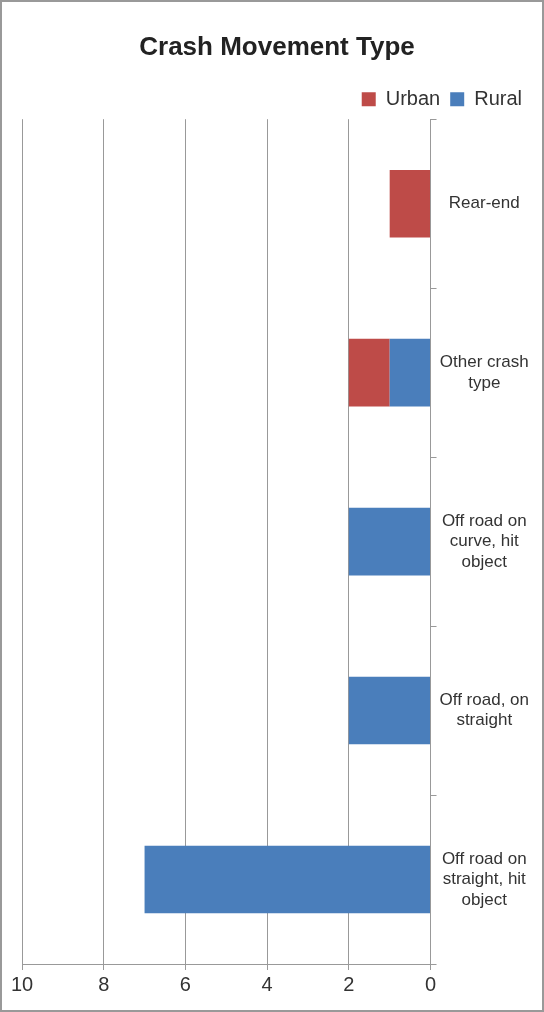  I want to click on x-tick-label: 4, so click(267, 983).